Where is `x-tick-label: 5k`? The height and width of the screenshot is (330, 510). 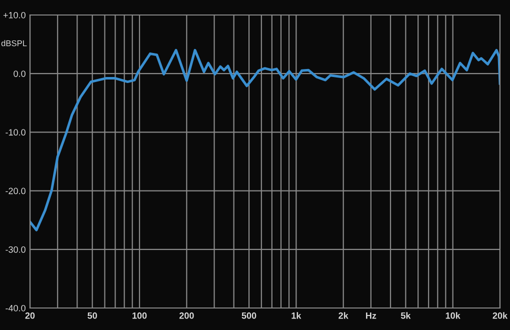 x-tick-label: 5k is located at coordinates (405, 315).